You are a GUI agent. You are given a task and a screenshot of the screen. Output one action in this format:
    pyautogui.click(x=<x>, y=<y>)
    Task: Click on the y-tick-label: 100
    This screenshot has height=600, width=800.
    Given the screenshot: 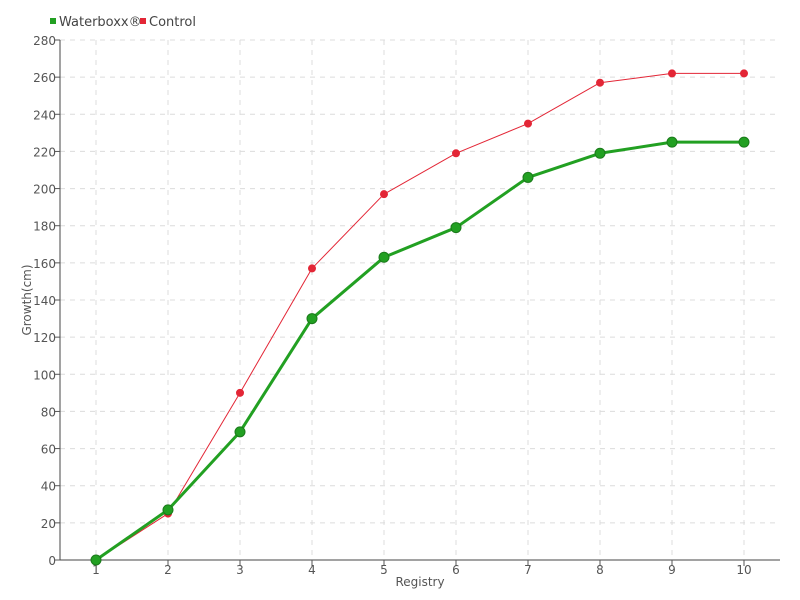 What is the action you would take?
    pyautogui.click(x=44, y=375)
    